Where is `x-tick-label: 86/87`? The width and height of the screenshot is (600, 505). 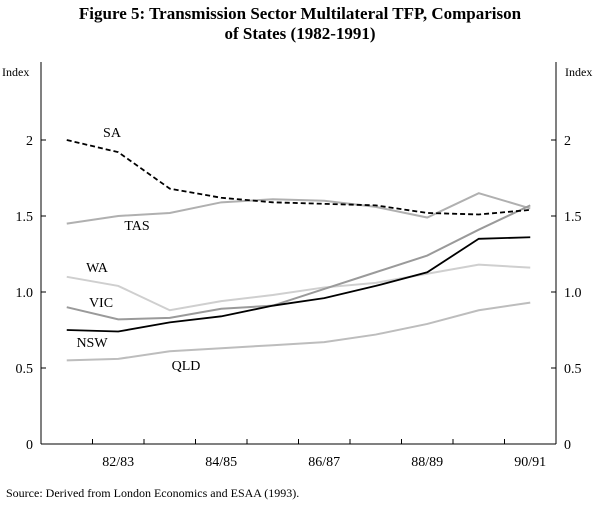
x-tick-label: 86/87 is located at coordinates (324, 462).